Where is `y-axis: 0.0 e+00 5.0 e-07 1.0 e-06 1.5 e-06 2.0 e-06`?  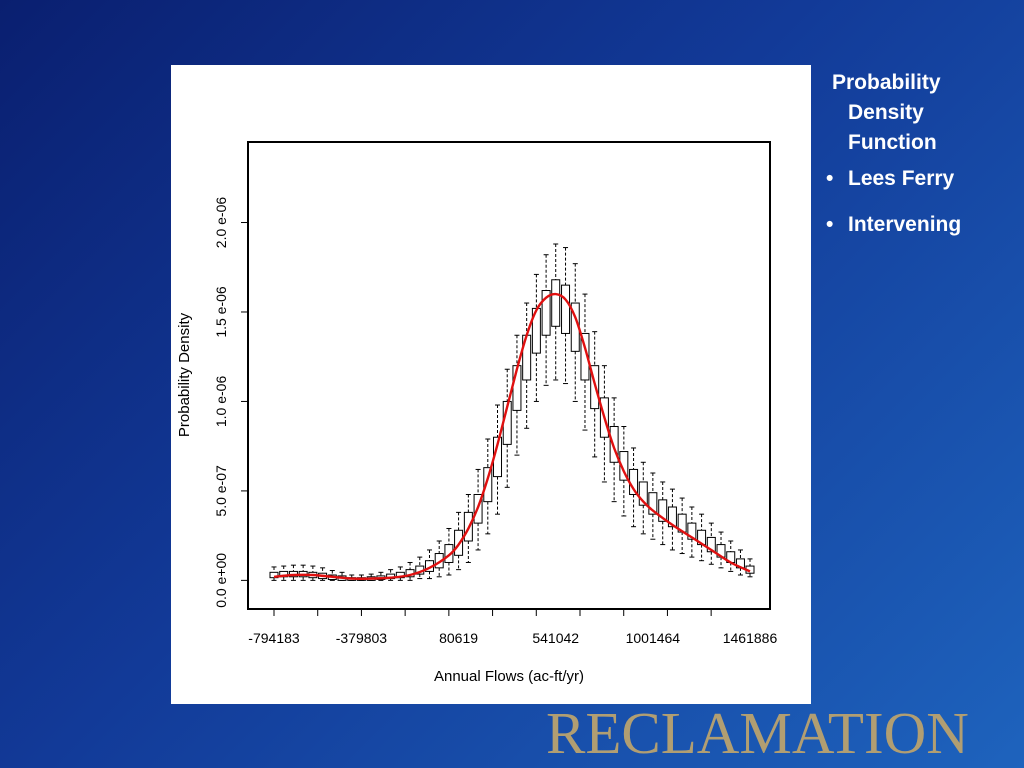
y-axis: 0.0 e+00 5.0 e-07 1.0 e-06 1.5 e-06 2.0 e-06 is located at coordinates (230, 402).